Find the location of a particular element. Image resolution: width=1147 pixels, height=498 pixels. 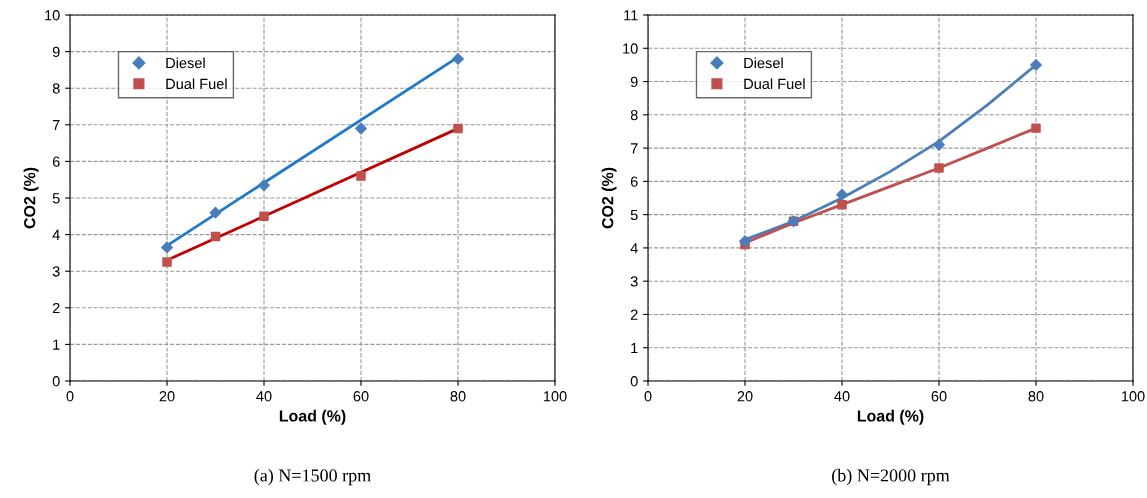

text: (a) N=1500 rpm is located at coordinates (312, 477).